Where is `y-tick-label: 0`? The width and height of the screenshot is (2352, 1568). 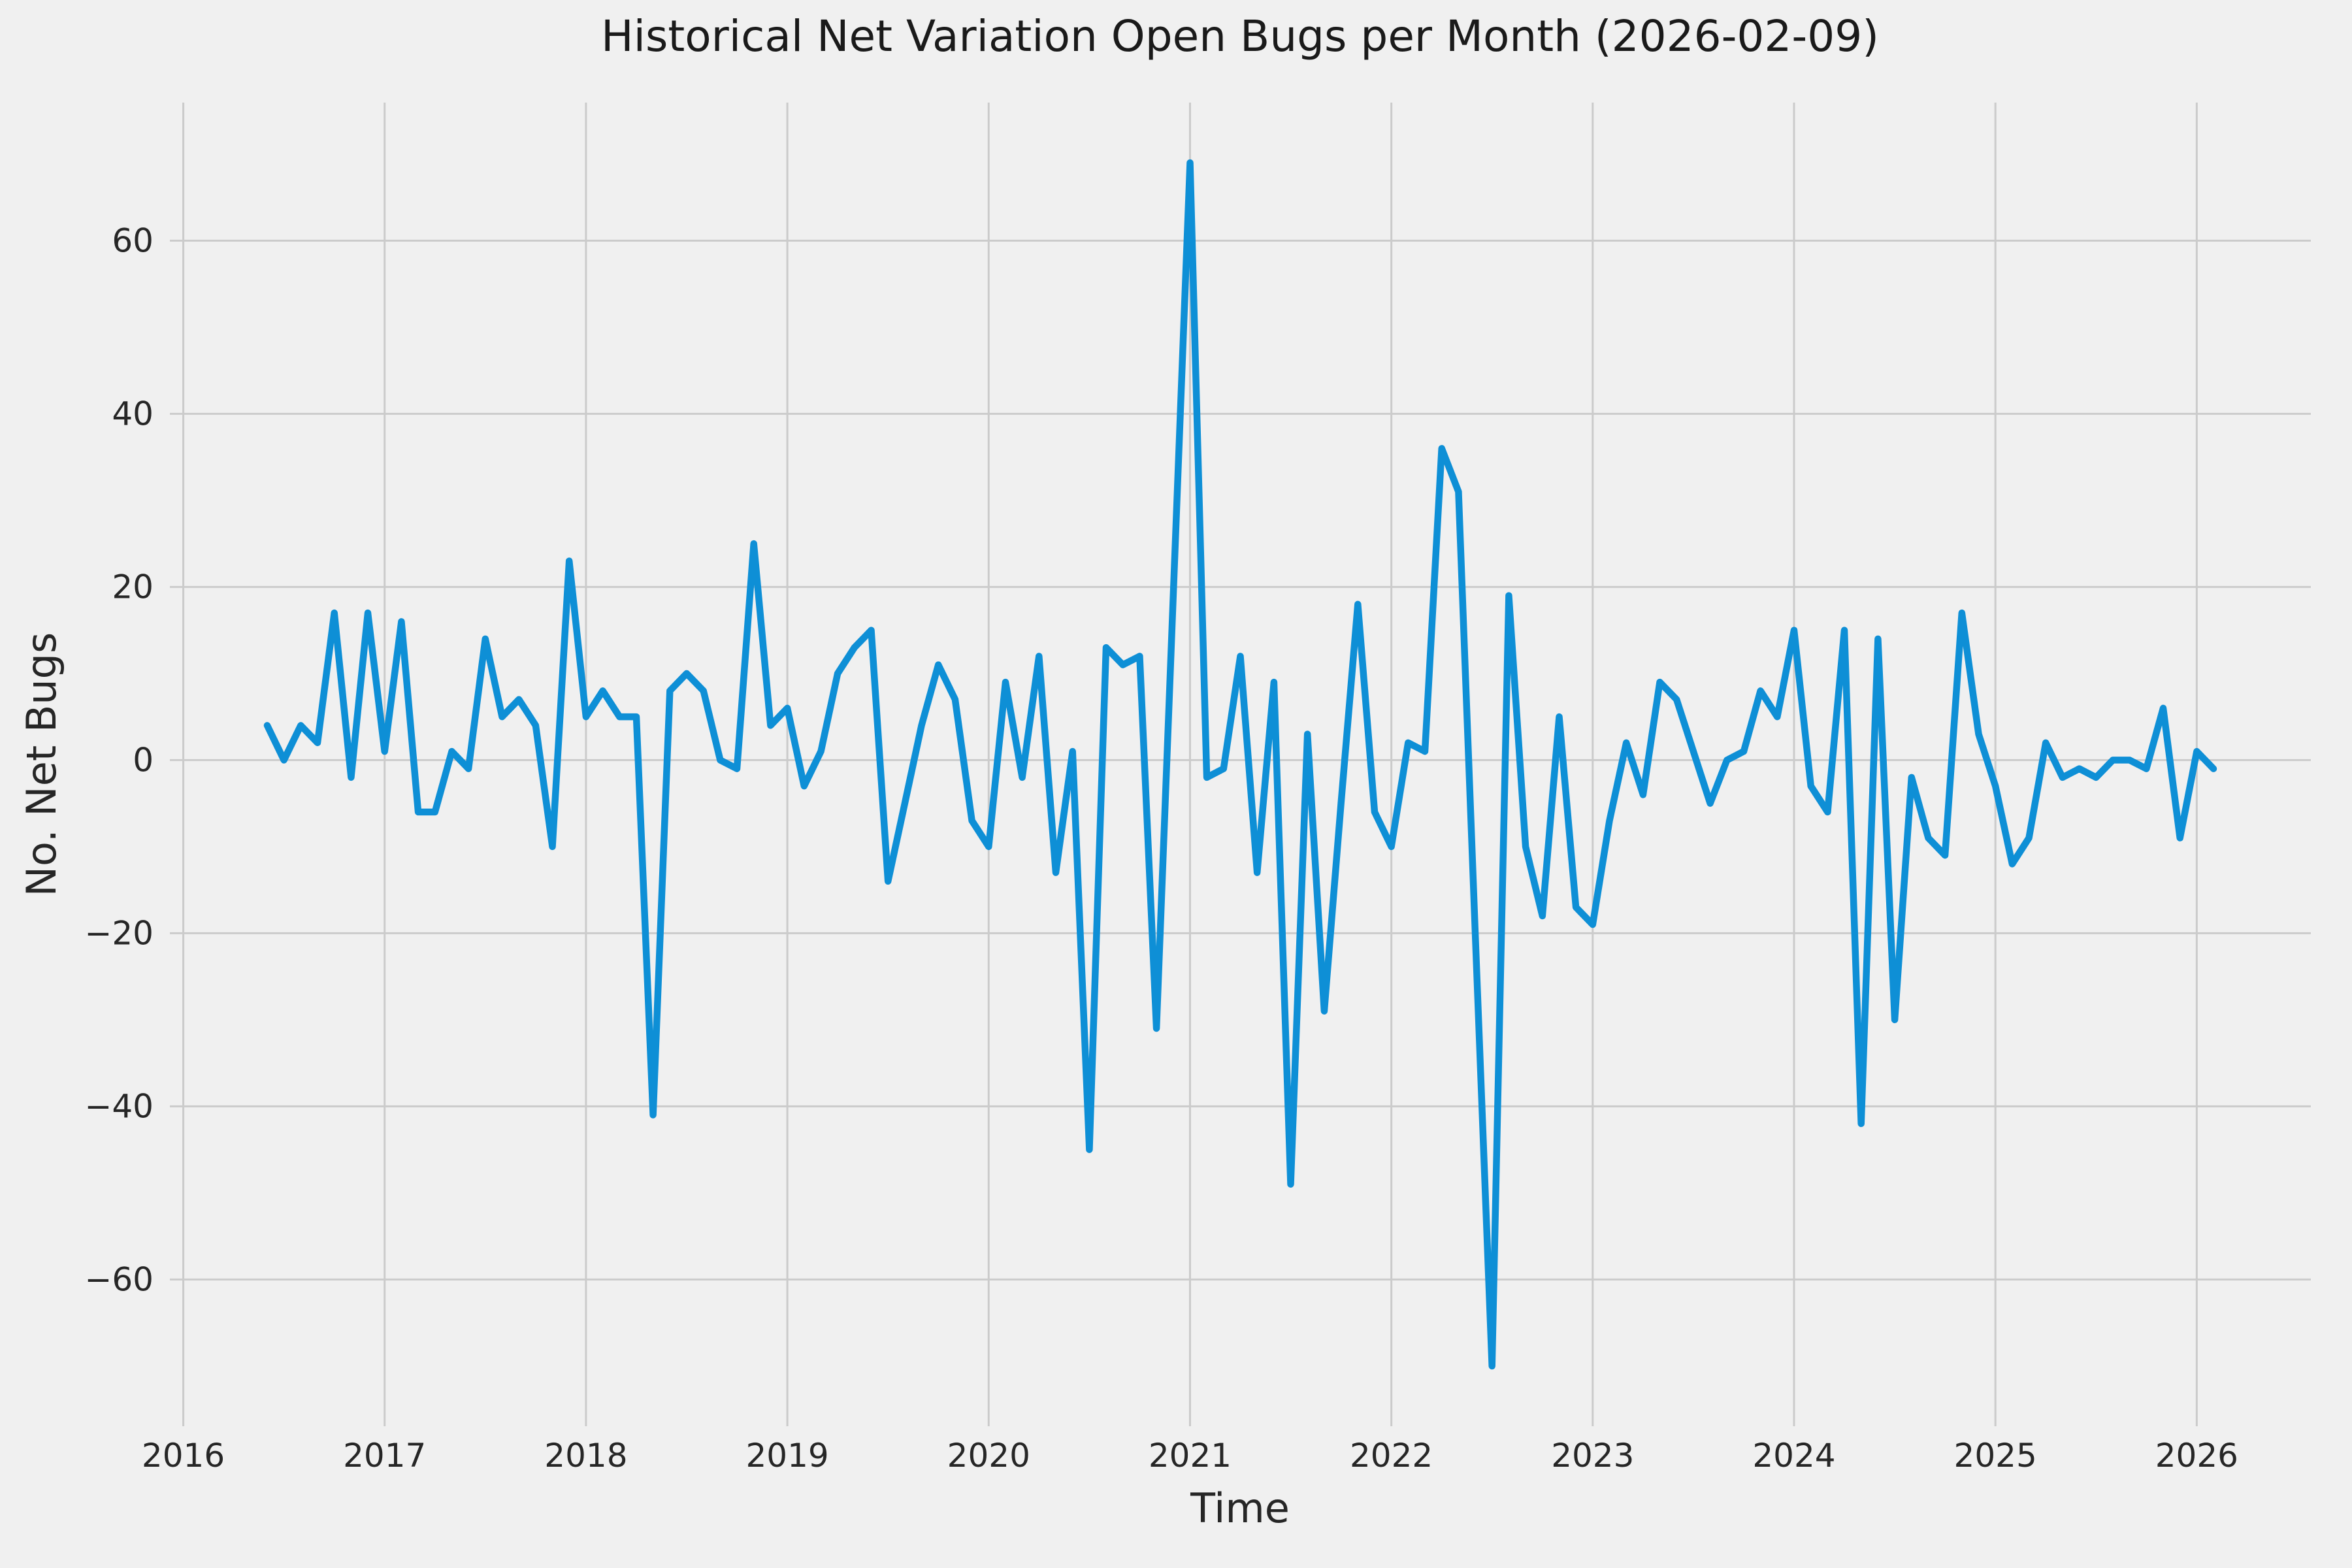 y-tick-label: 0 is located at coordinates (143, 760).